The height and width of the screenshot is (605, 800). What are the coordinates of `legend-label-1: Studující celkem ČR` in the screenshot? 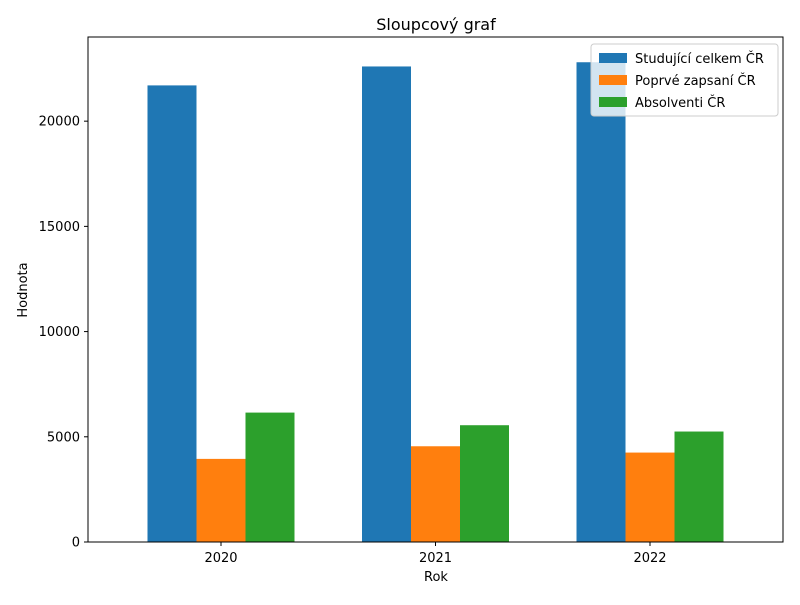 It's located at (699, 59).